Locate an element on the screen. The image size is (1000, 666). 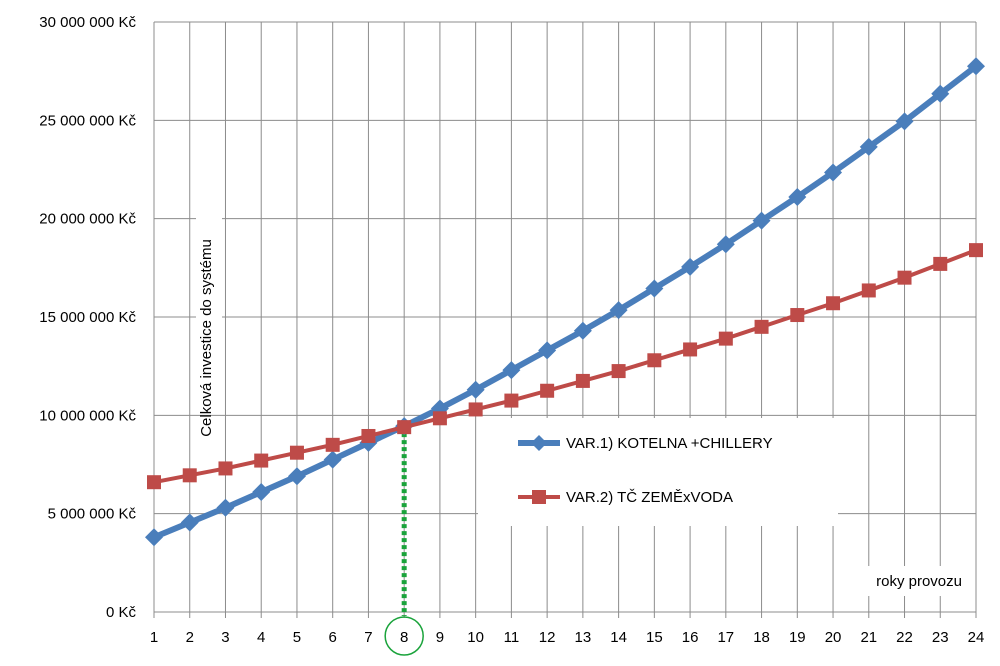
x-tick-label: 17 is located at coordinates (725, 637).